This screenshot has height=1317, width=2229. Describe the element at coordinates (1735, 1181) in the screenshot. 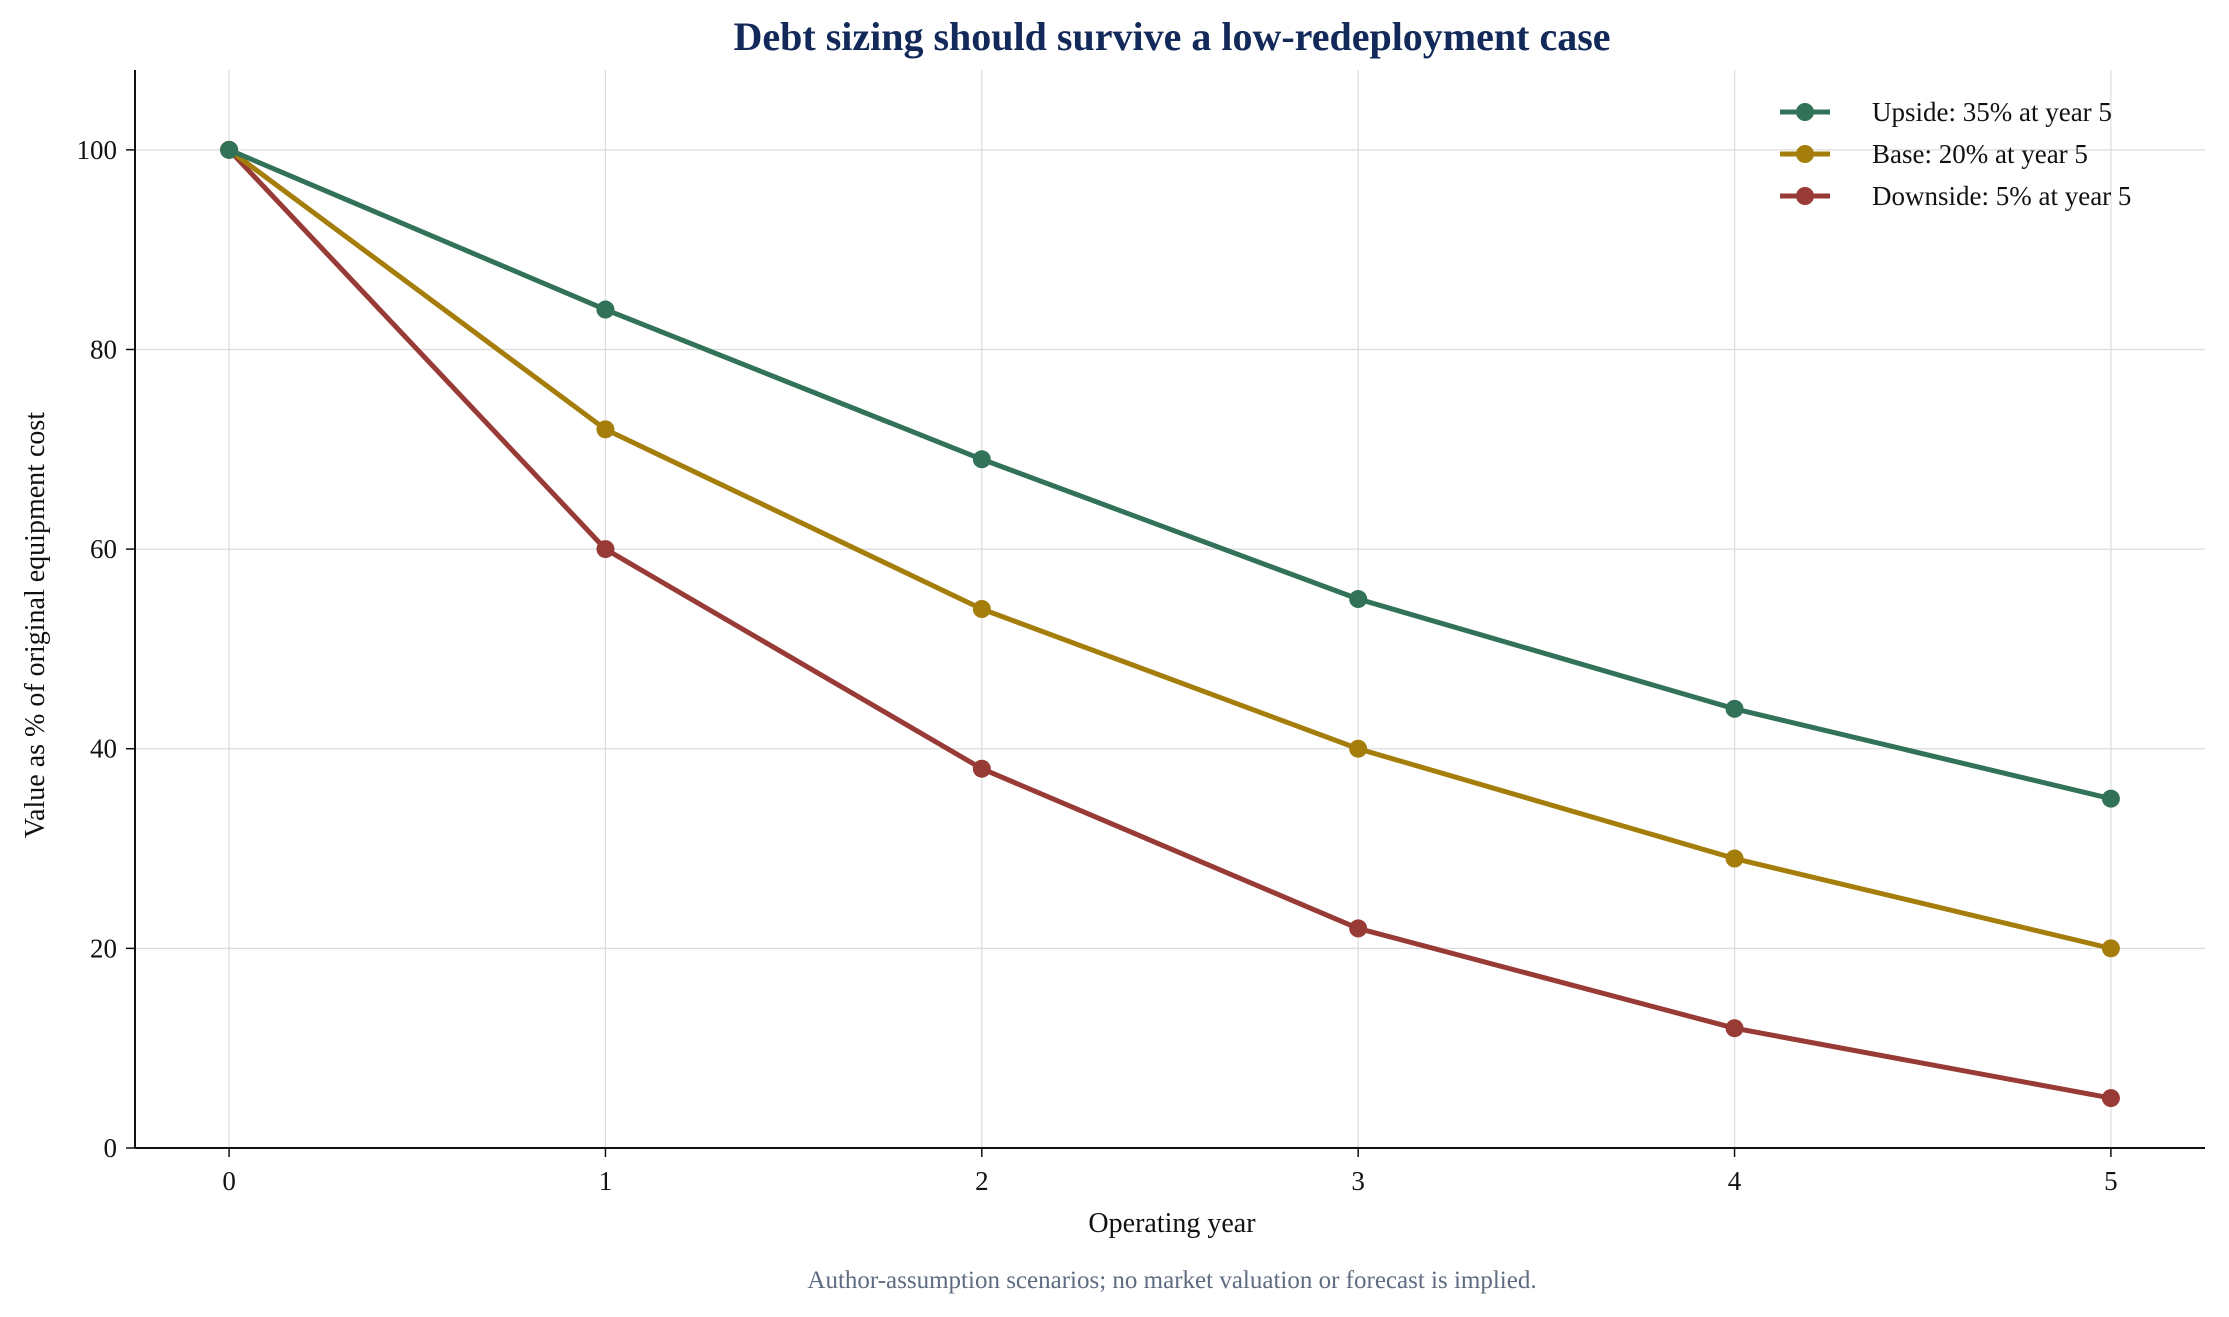

I see `x-tick-label: 4` at that location.